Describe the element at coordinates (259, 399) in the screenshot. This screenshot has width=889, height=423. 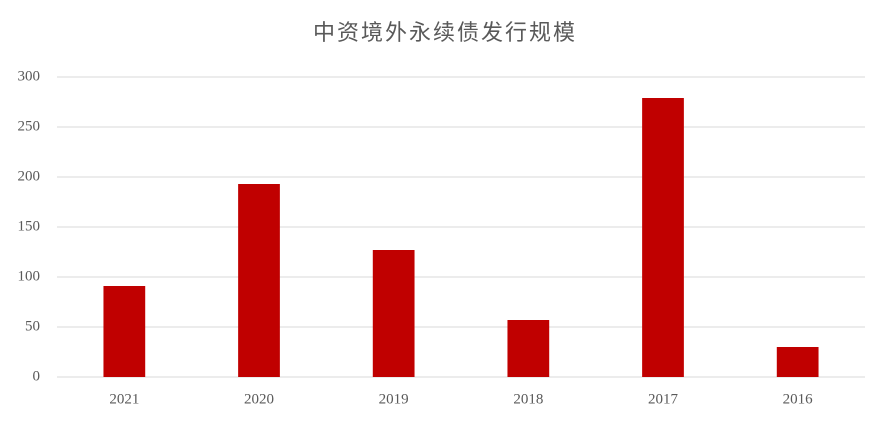
I see `x-tick-label: 2020` at that location.